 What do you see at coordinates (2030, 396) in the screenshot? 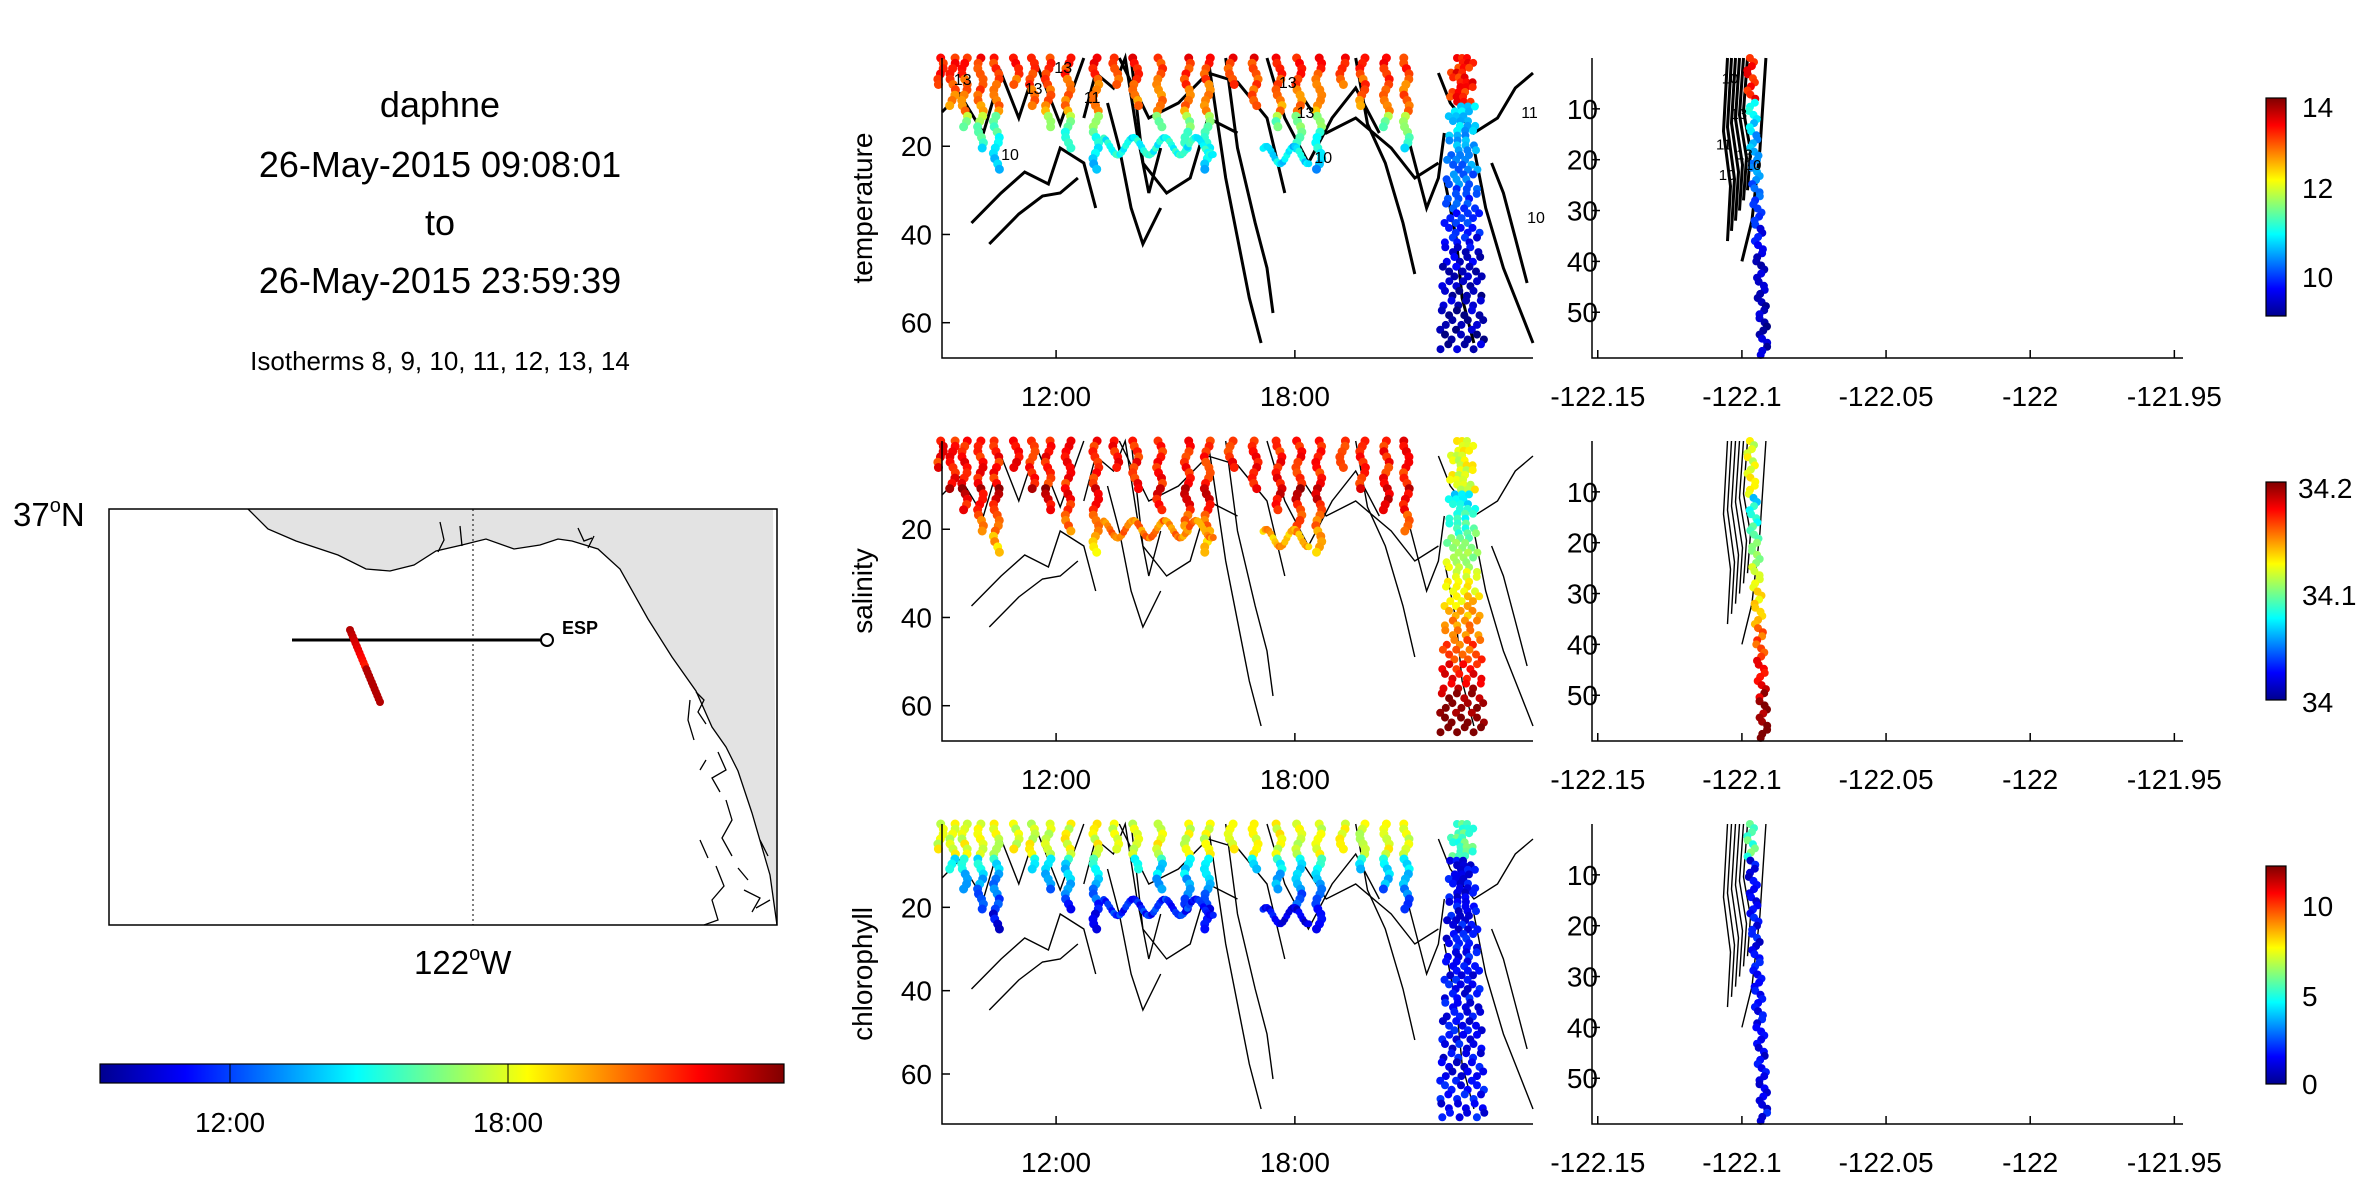
I see `x-tick-label: -122` at bounding box center [2030, 396].